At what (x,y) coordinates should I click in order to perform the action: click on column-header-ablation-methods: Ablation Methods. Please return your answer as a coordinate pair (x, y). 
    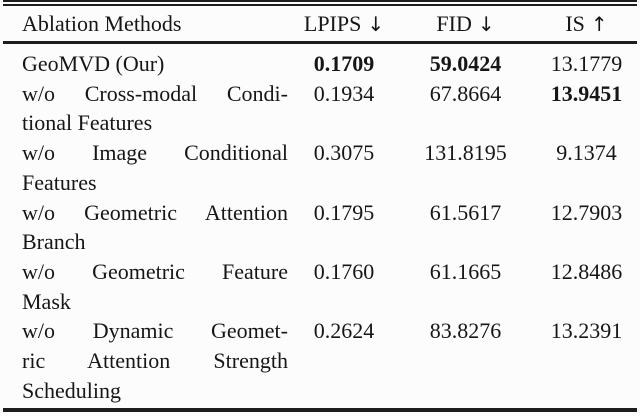
    Looking at the image, I should click on (145, 24).